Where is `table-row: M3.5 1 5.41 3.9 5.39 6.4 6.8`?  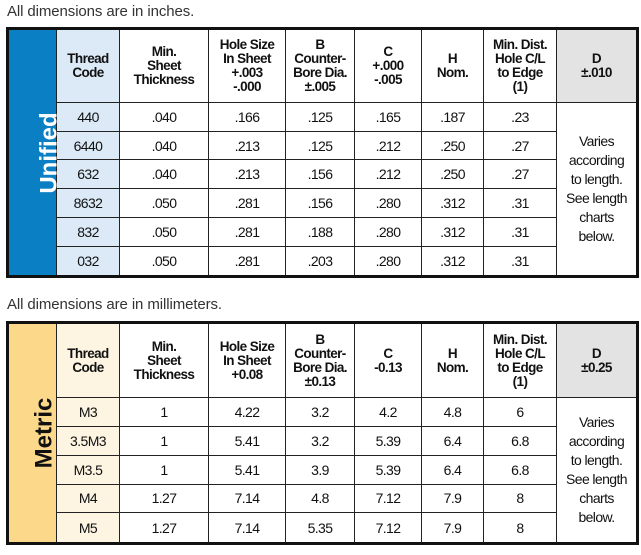 table-row: M3.5 1 5.41 3.9 5.39 6.4 6.8 is located at coordinates (323, 469).